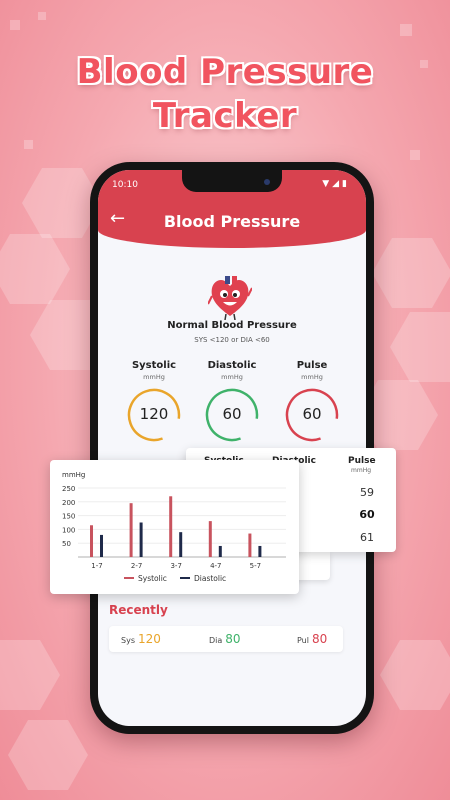 The image size is (450, 800). What do you see at coordinates (118, 218) in the screenshot?
I see `arrow-left-icon: ←` at bounding box center [118, 218].